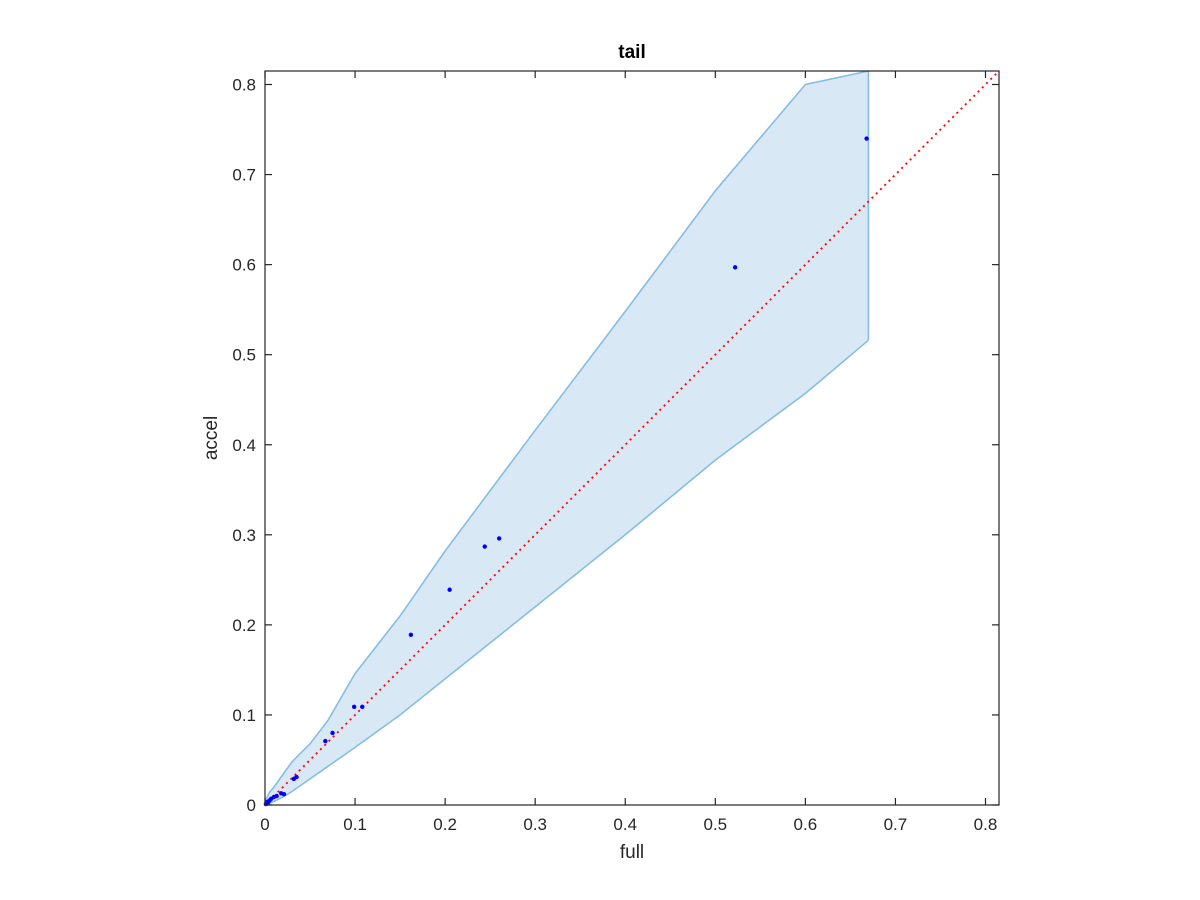  Describe the element at coordinates (244, 625) in the screenshot. I see `y-tick-label: 0.2` at that location.